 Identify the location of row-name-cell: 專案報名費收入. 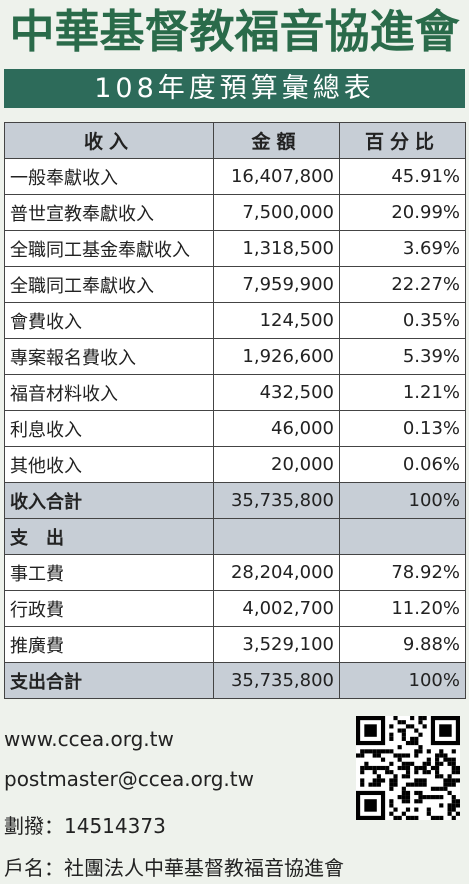
(109, 356).